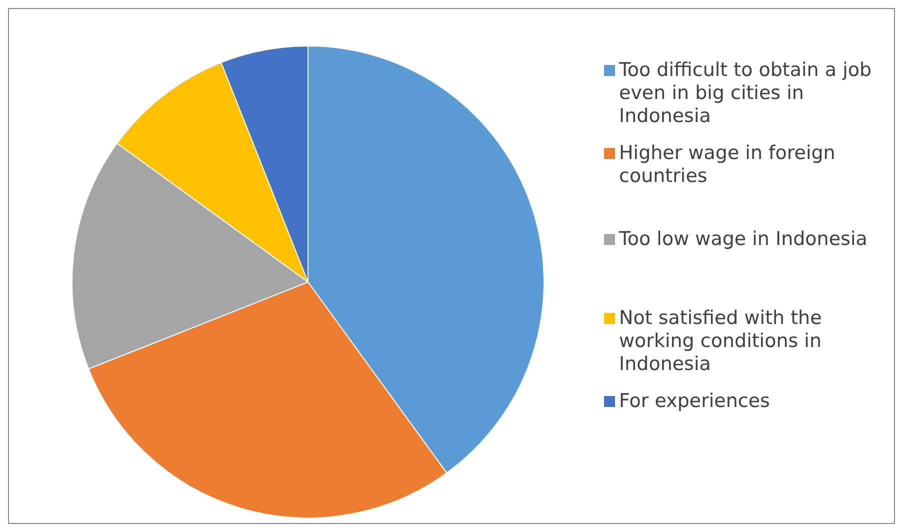  Describe the element at coordinates (727, 165) in the screenshot. I see `legend-label: Higher wage in foreign countries` at that location.